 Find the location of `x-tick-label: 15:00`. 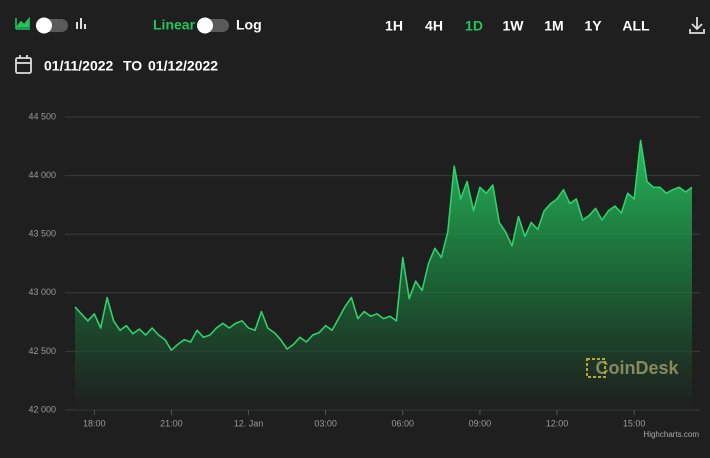

x-tick-label: 15:00 is located at coordinates (634, 423).